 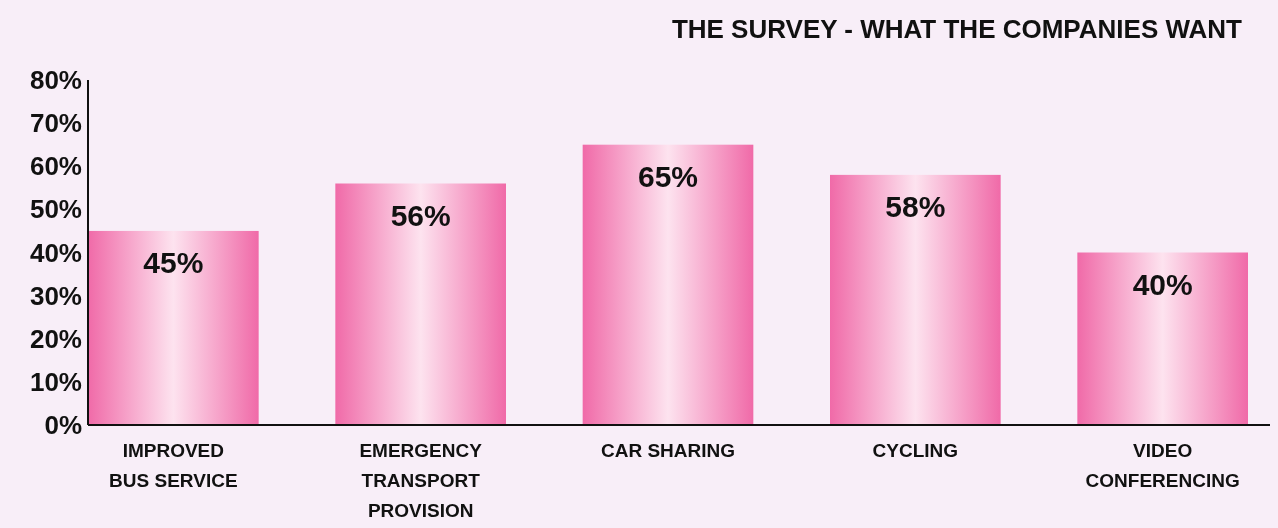 What do you see at coordinates (55, 80) in the screenshot?
I see `y-tick-label: 80%` at bounding box center [55, 80].